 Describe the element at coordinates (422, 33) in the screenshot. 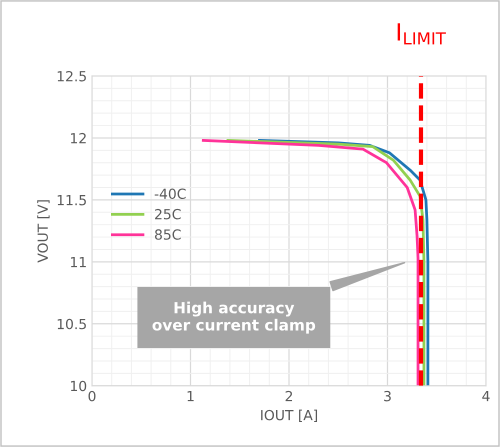

I see `ref-line-label: I$_{LIMIT}$` at that location.